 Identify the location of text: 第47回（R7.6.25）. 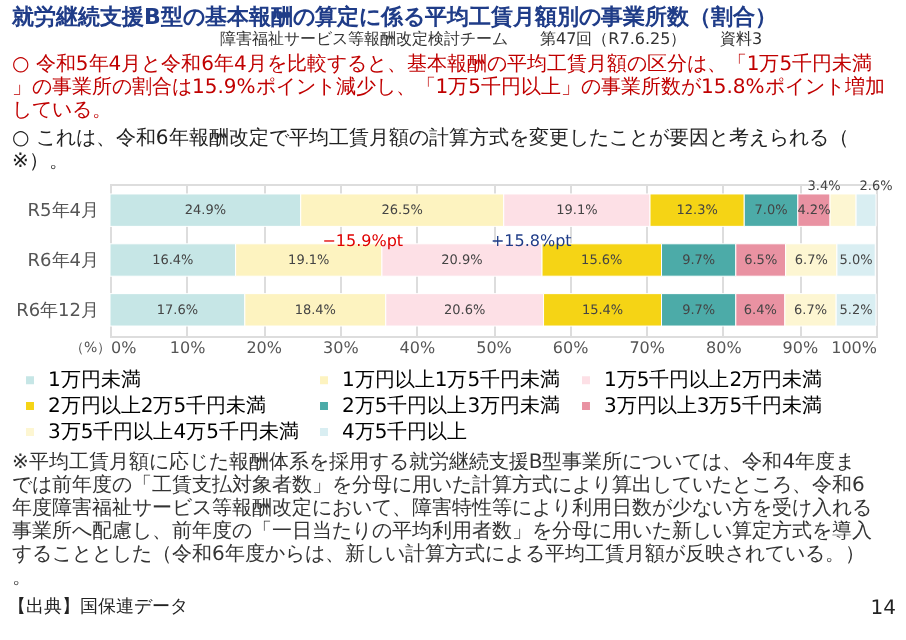
(613, 39).